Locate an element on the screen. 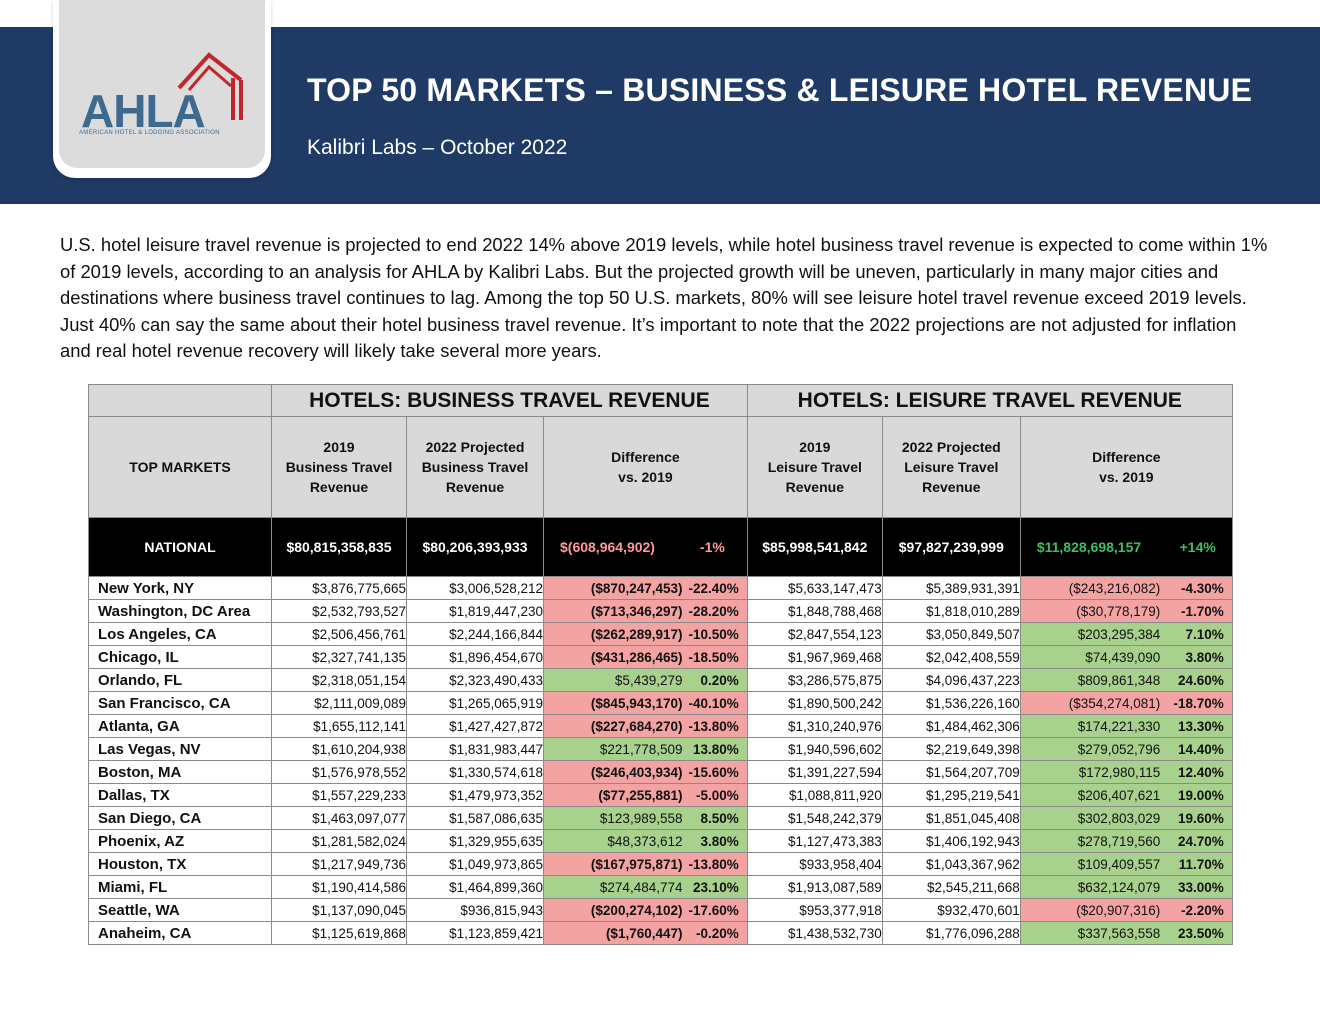  group-header-blank is located at coordinates (180, 400).